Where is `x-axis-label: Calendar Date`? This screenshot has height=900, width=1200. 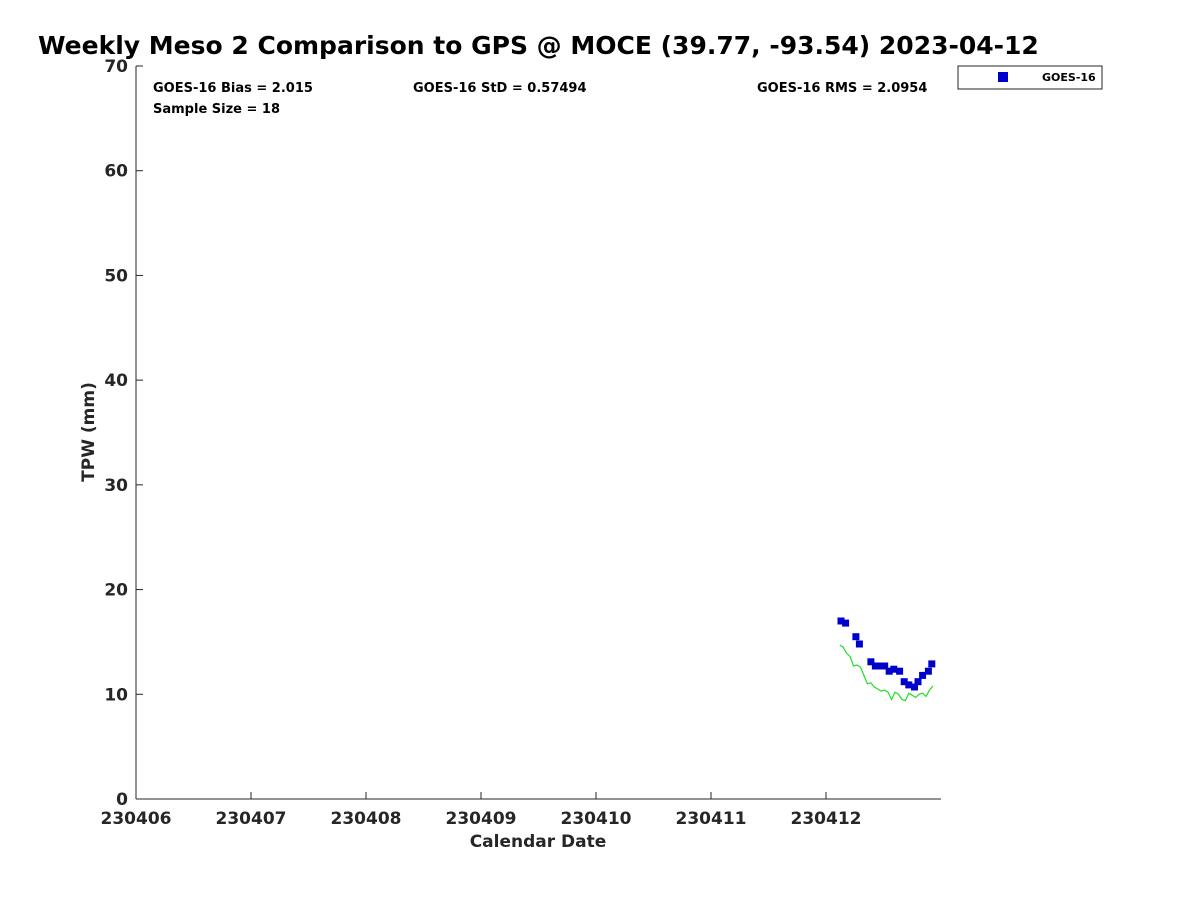 x-axis-label: Calendar Date is located at coordinates (538, 842).